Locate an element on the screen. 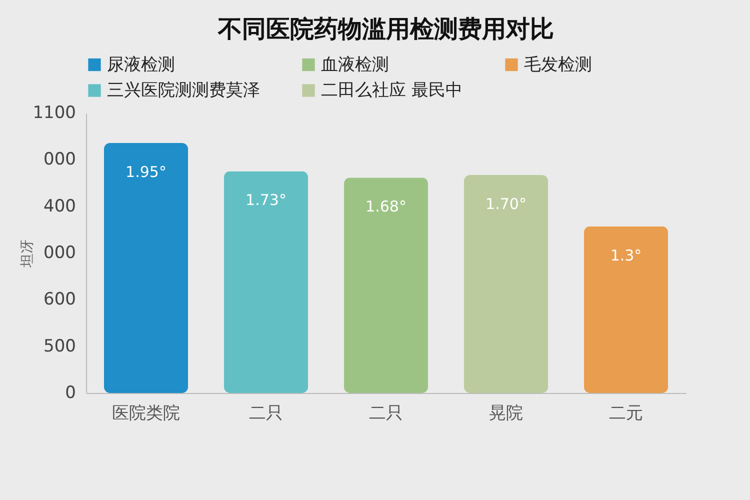  data-label: 1.70° is located at coordinates (506, 204).